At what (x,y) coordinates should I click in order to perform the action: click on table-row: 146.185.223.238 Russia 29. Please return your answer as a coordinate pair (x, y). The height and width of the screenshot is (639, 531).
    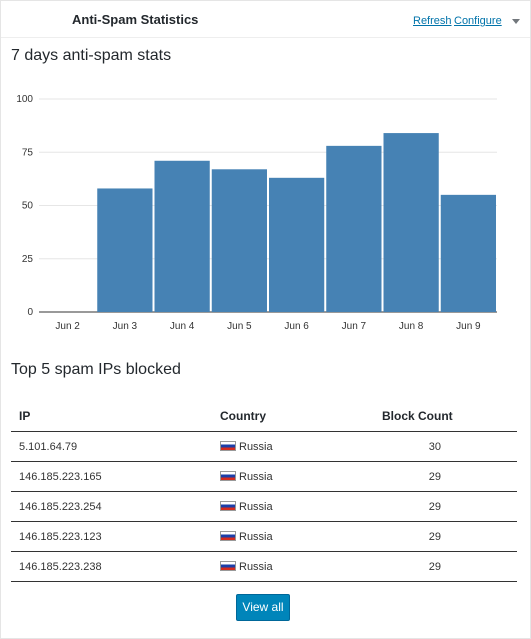
    Looking at the image, I should click on (264, 566).